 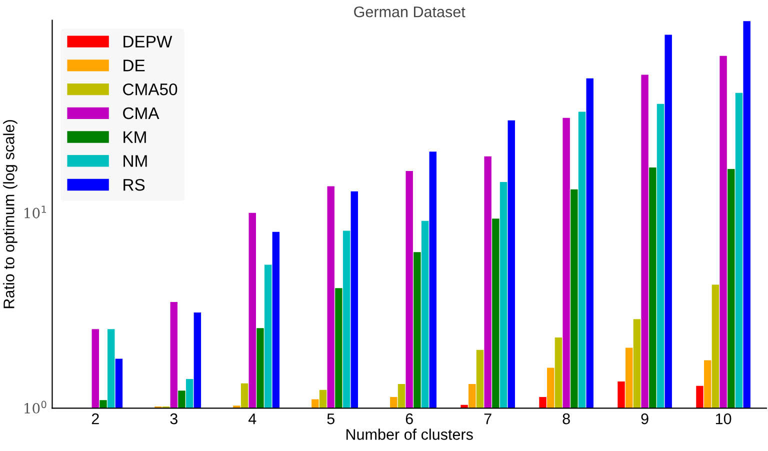 What do you see at coordinates (150, 89) in the screenshot?
I see `legend-label: CMA50` at bounding box center [150, 89].